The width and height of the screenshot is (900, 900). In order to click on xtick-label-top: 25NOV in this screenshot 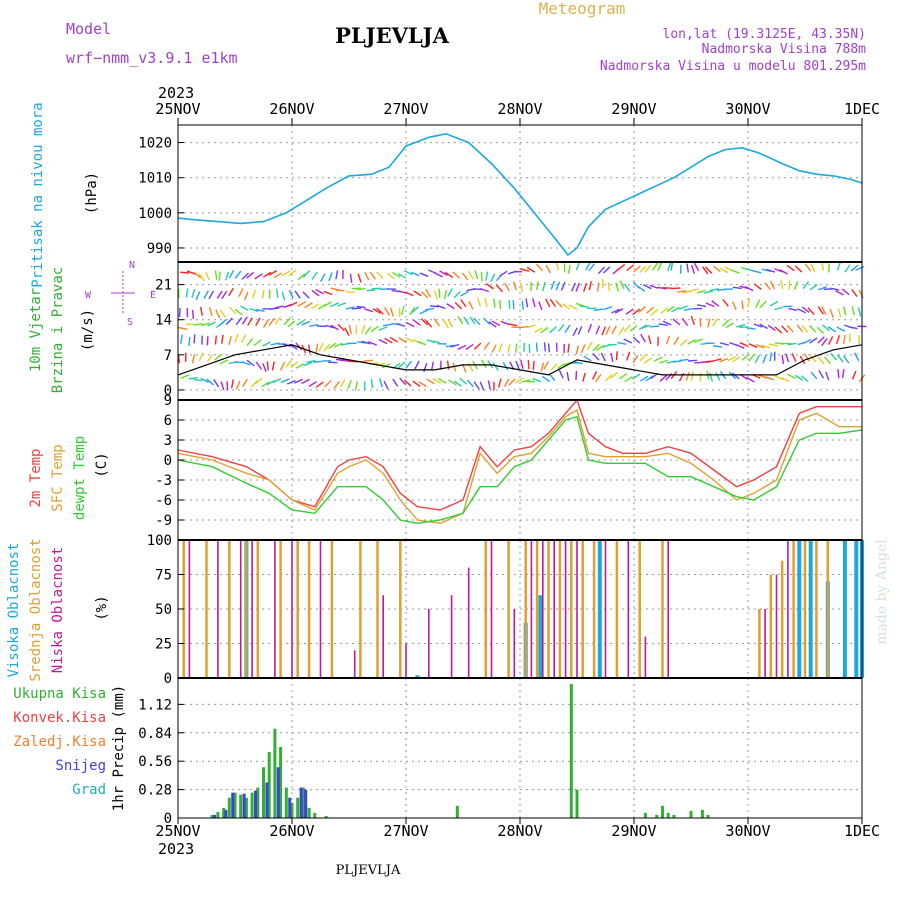, I will do `click(177, 109)`.